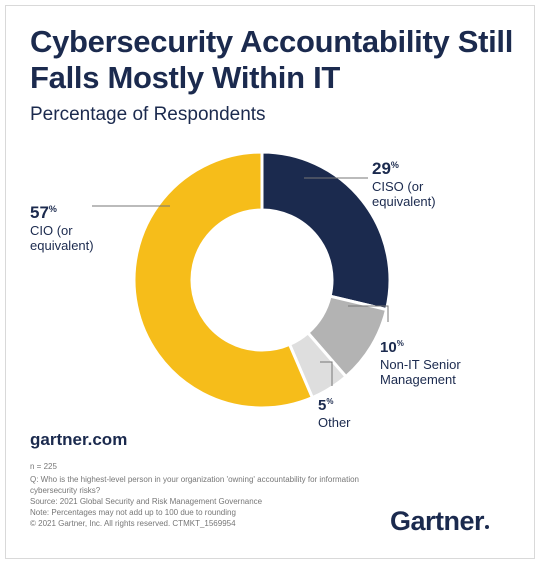 This screenshot has width=542, height=566. What do you see at coordinates (62, 245) in the screenshot?
I see `category-label-3-1: equivalent)` at bounding box center [62, 245].